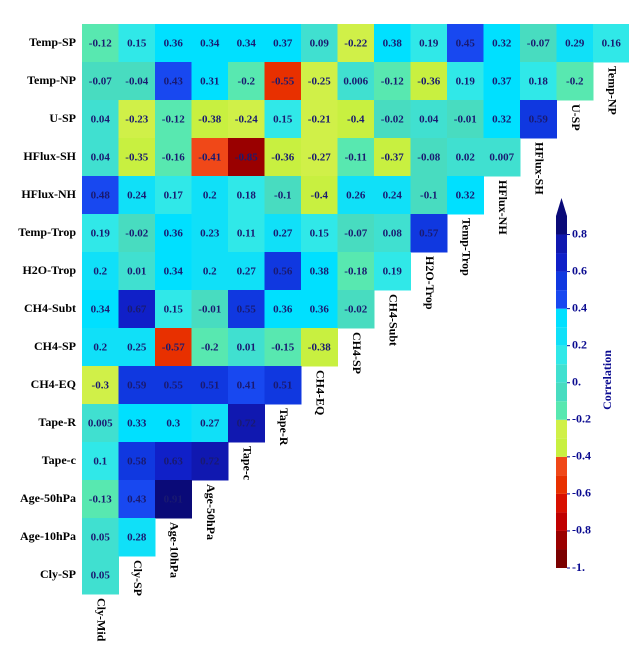 The height and width of the screenshot is (646, 629). I want to click on cell-label: -0.36, so click(428, 82).